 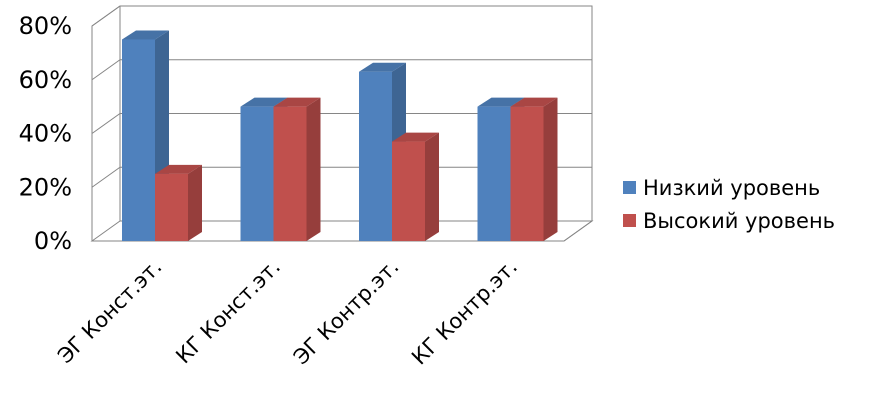 I want to click on y-tick-label: 0%, so click(x=53, y=241).